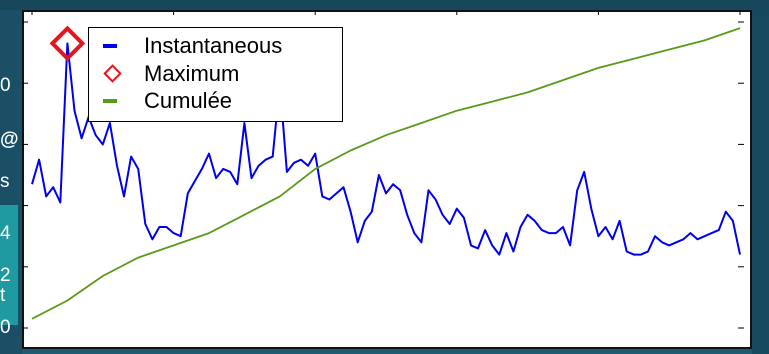 The width and height of the screenshot is (769, 354). I want to click on legend-item-cumulee: Cumulée, so click(215, 100).